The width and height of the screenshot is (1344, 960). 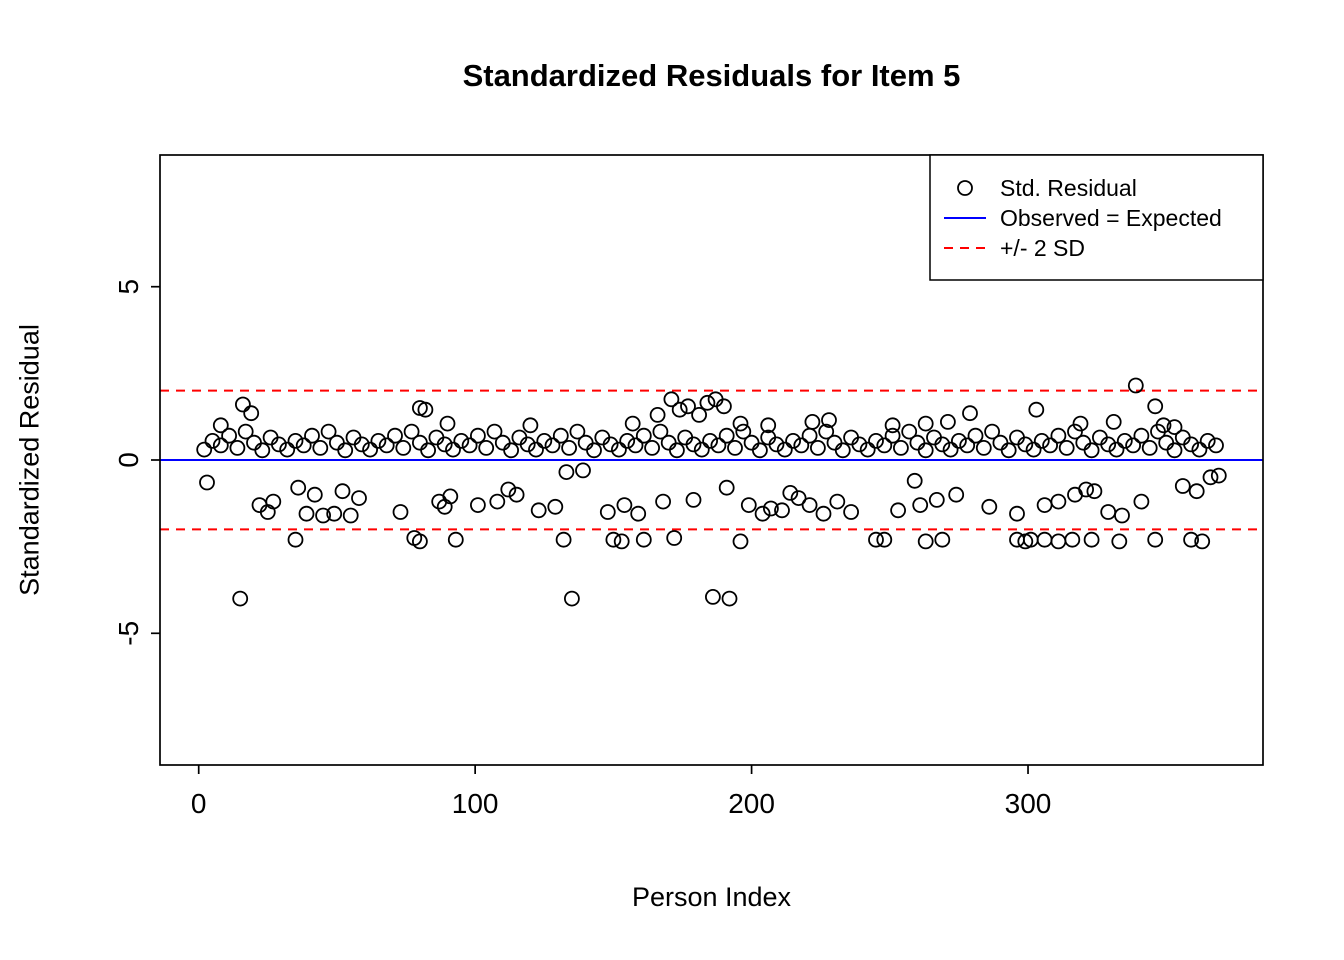 I want to click on y-tick-label: -5, so click(x=128, y=633).